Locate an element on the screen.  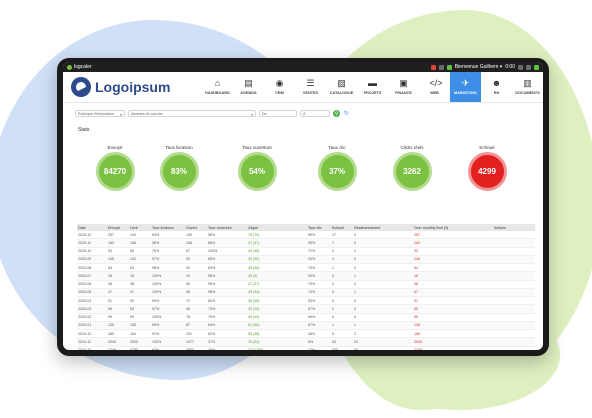
table-cell: 78 is located at coordinates (196, 317).